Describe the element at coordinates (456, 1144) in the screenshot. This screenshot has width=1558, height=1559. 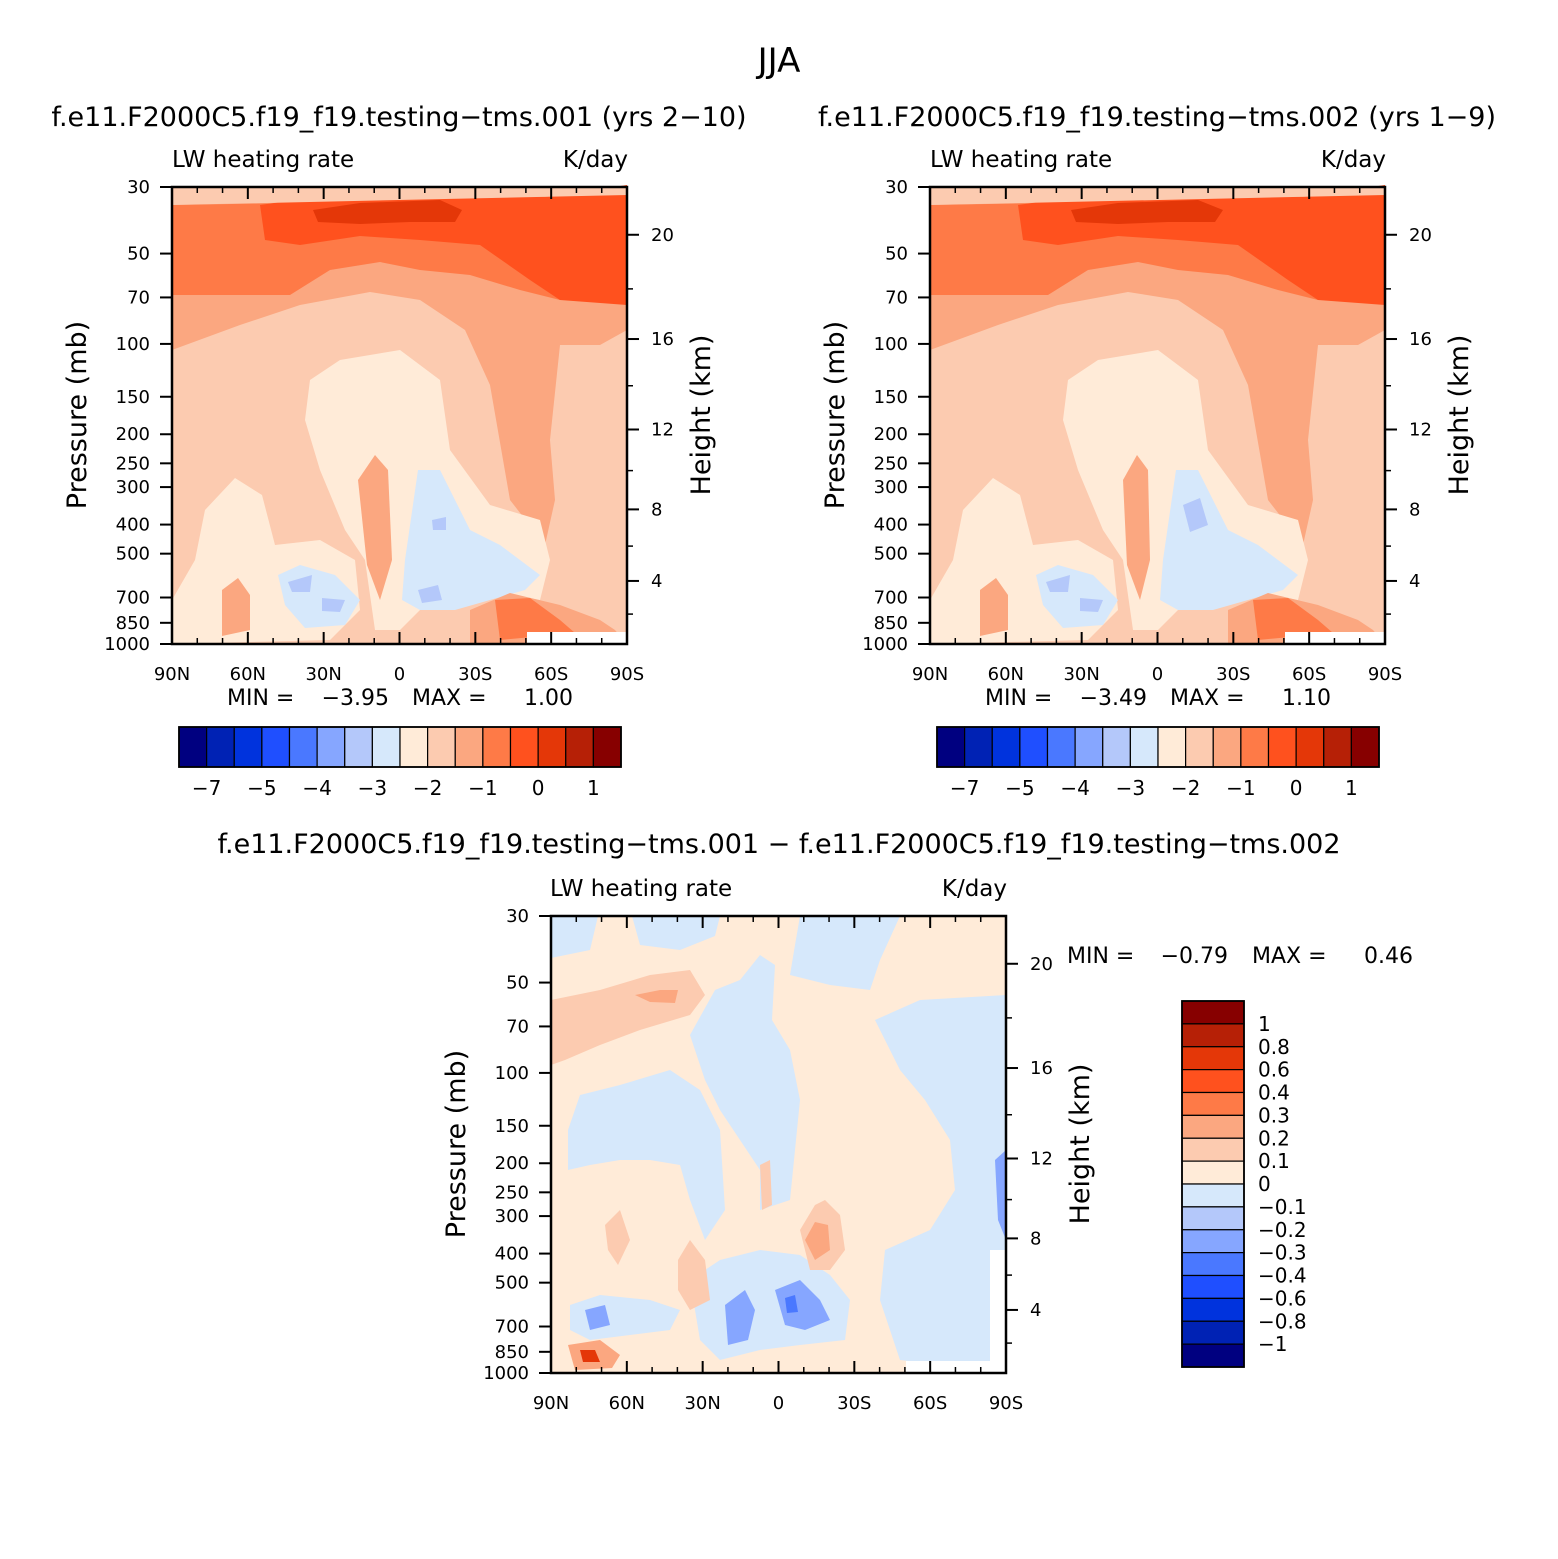
I see `panel-3-ylabel: Pressure (mb)` at that location.